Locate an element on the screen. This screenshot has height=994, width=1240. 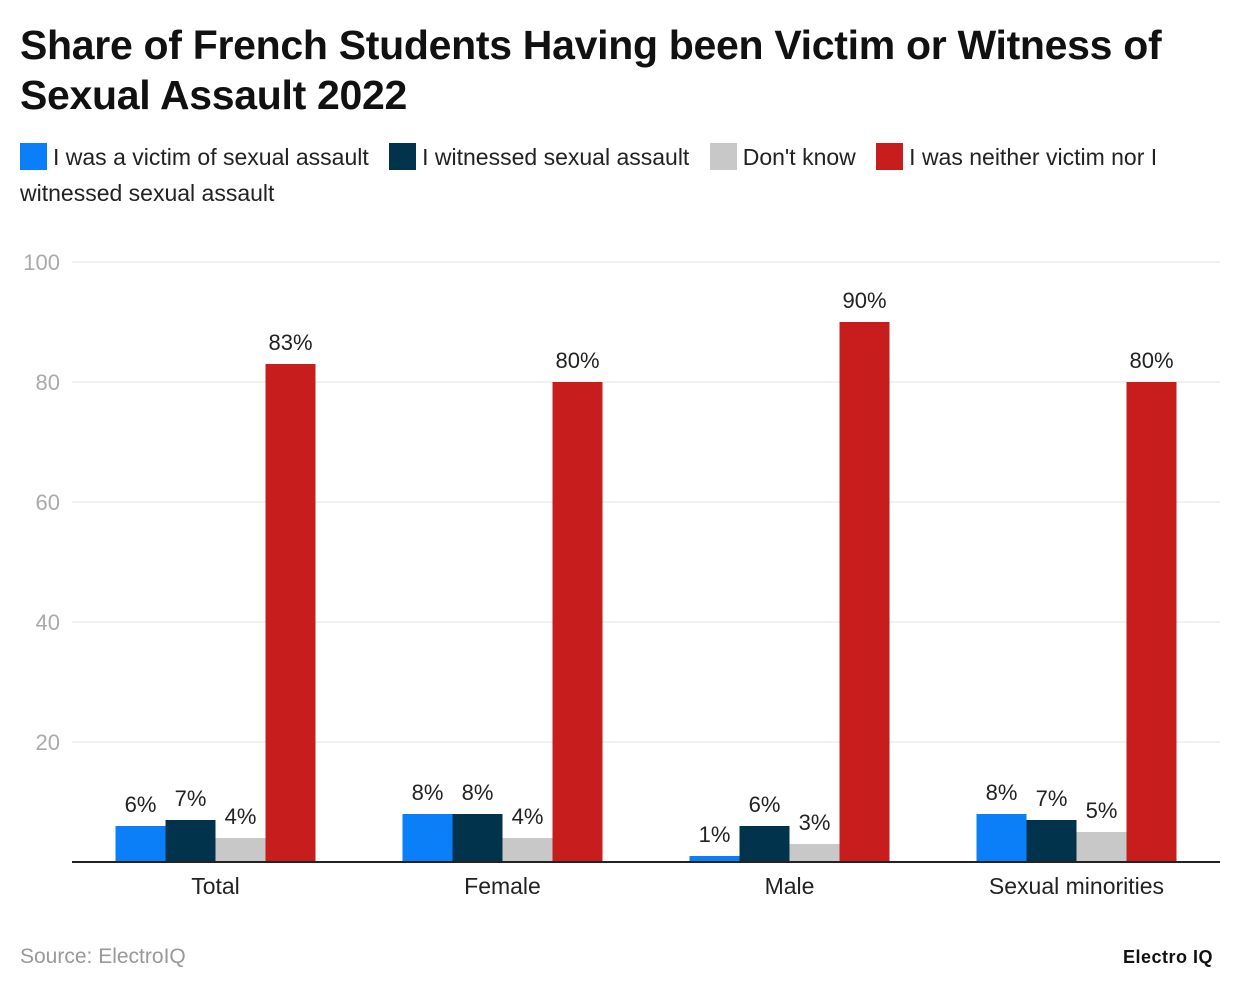
brand-logo: Electro IQ is located at coordinates (1167, 957).